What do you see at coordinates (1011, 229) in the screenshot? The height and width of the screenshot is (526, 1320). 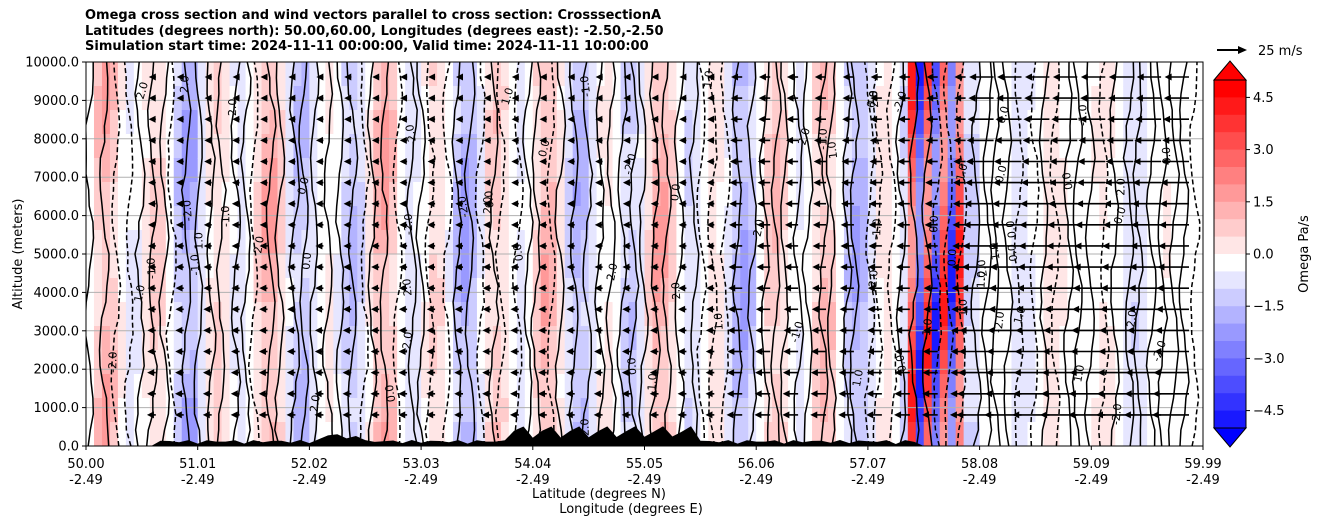 I see `contour-label: 0.0` at bounding box center [1011, 229].